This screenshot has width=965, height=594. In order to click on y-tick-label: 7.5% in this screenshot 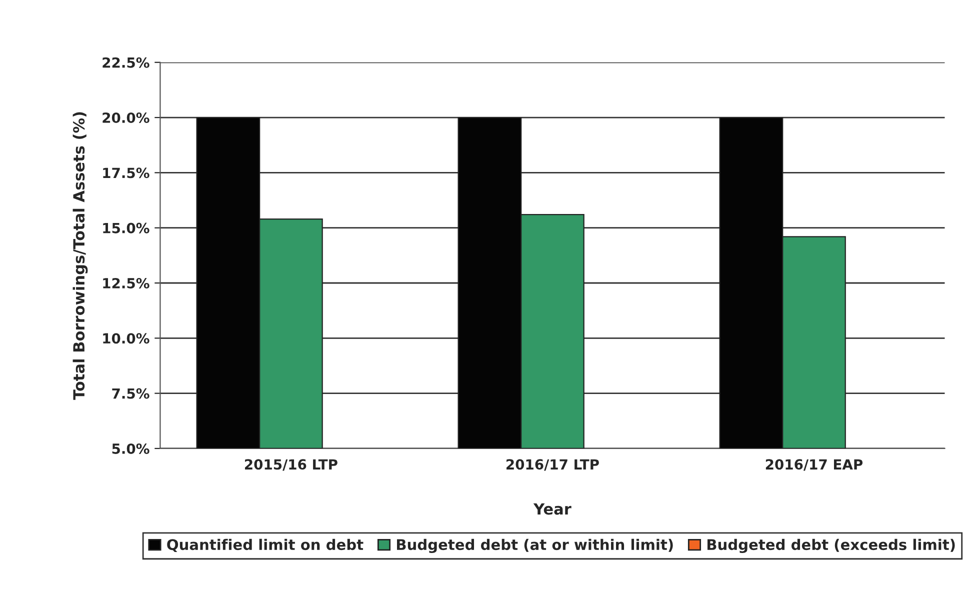, I will do `click(131, 393)`.